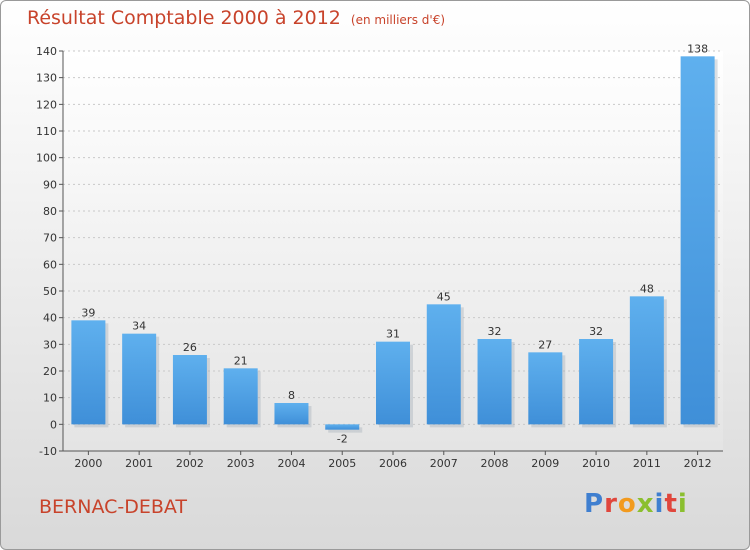  I want to click on y-tick-label: 20, so click(50, 371).